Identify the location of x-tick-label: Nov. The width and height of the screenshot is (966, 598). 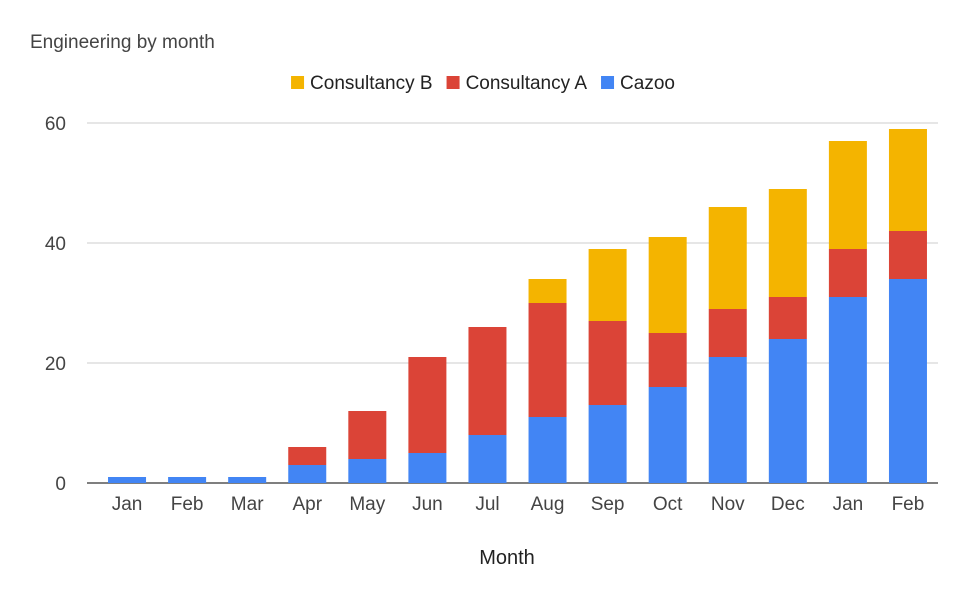
(728, 504).